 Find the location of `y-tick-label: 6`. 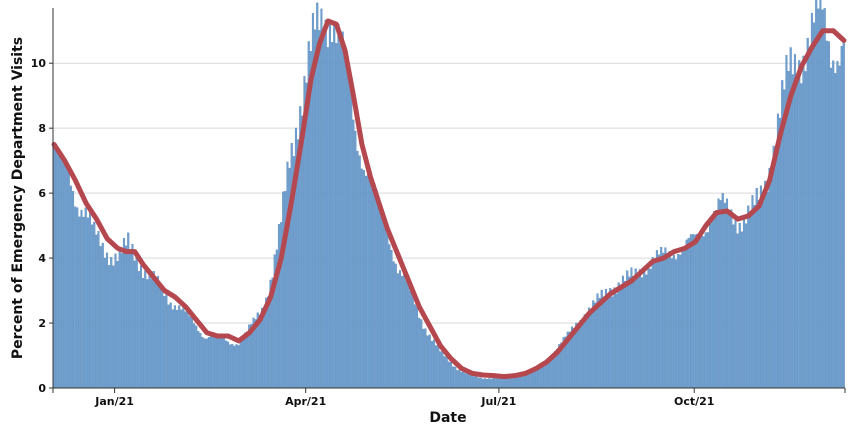

y-tick-label: 6 is located at coordinates (42, 193).